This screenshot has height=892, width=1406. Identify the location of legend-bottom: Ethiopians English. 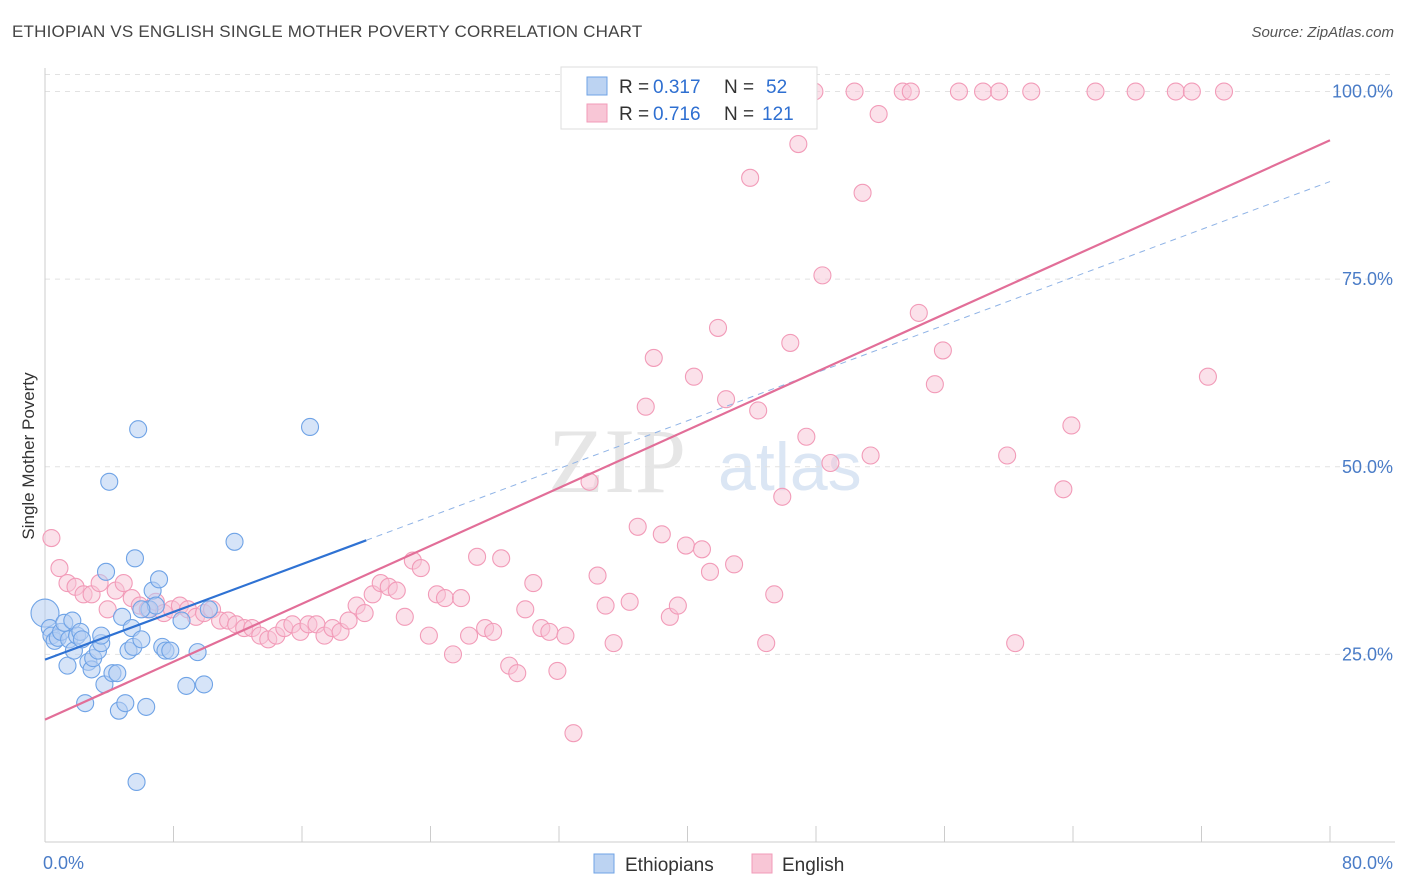
(718, 864).